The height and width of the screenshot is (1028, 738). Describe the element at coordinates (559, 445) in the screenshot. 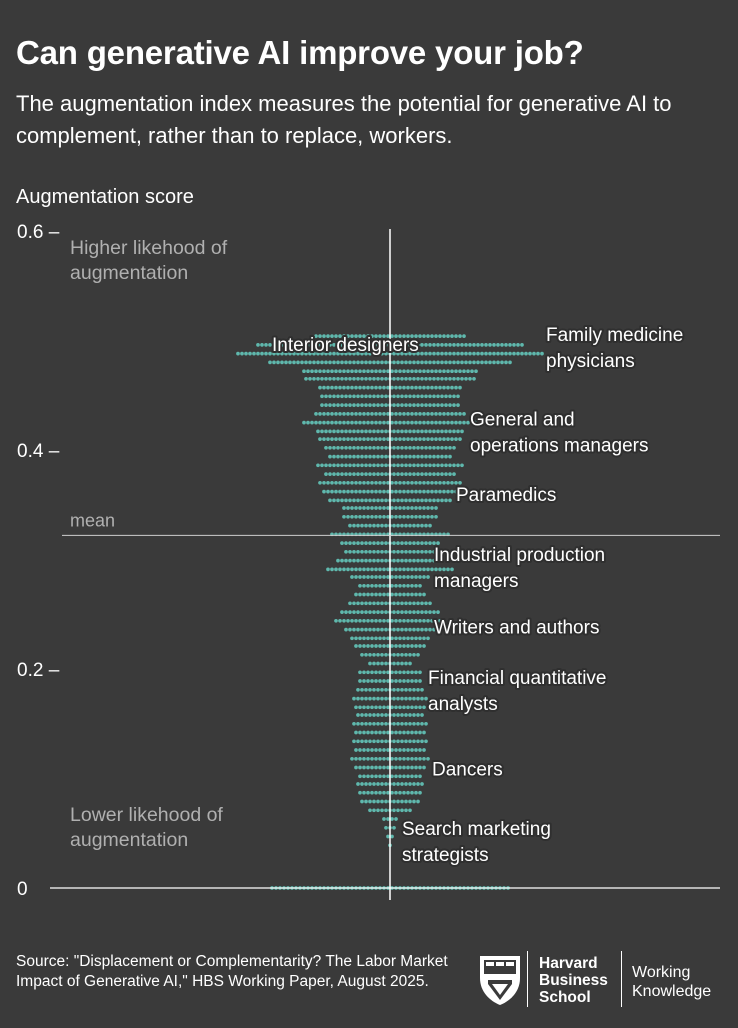

I see `occupation-label: operations managers` at that location.